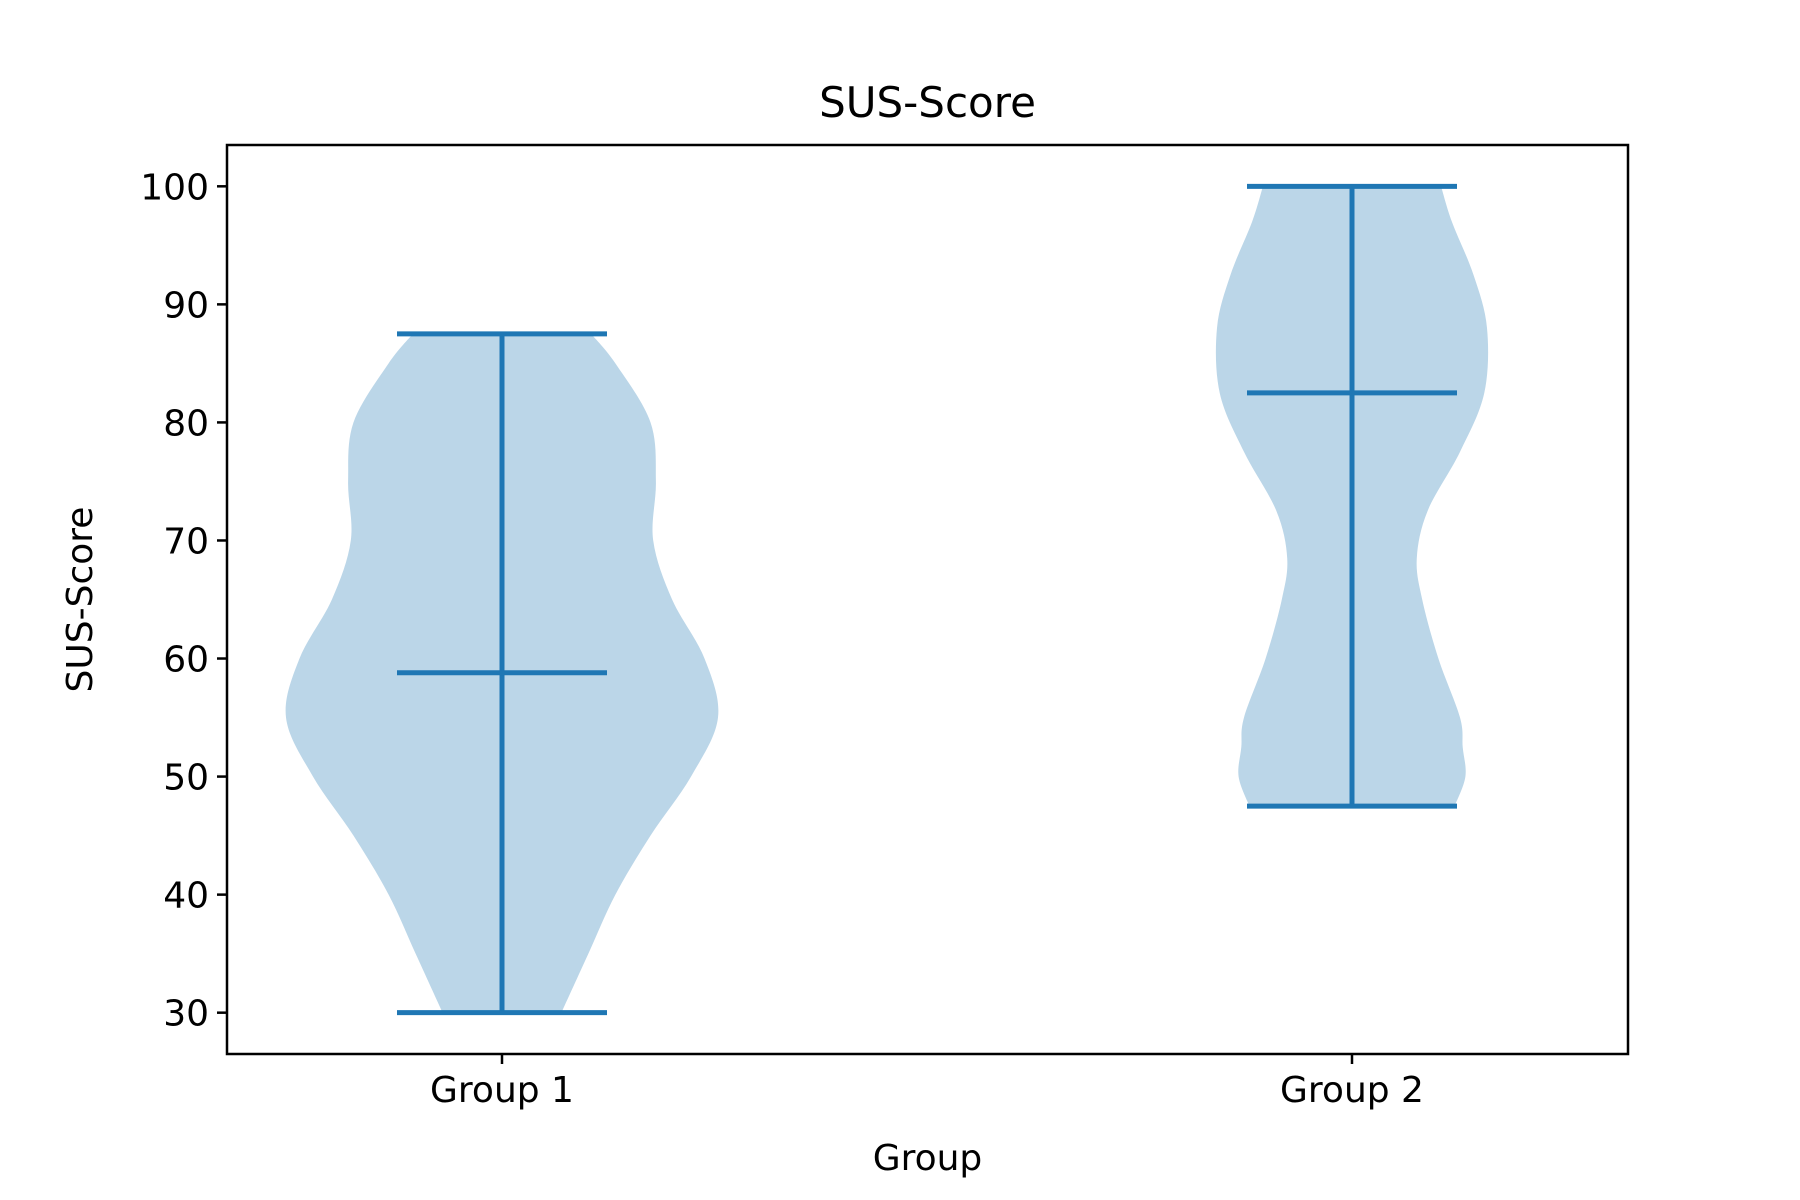 The height and width of the screenshot is (1200, 1800). Describe the element at coordinates (927, 102) in the screenshot. I see `chart-title: SUS-Score` at that location.